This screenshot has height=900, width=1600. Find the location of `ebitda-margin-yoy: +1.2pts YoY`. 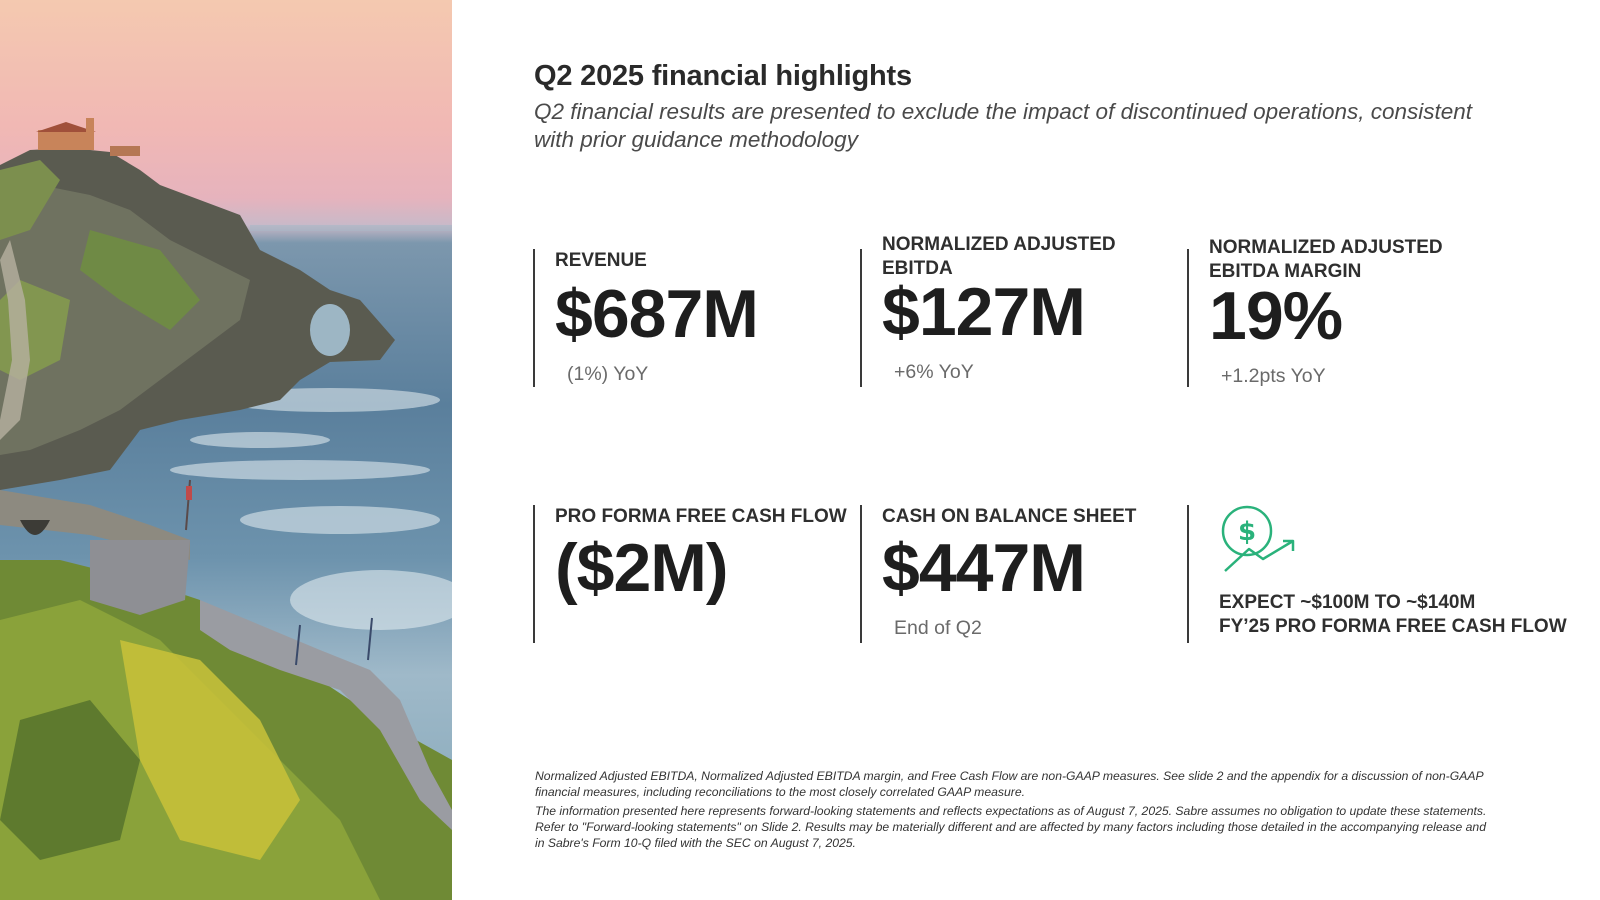

ebitda-margin-yoy: +1.2pts YoY is located at coordinates (1273, 376).